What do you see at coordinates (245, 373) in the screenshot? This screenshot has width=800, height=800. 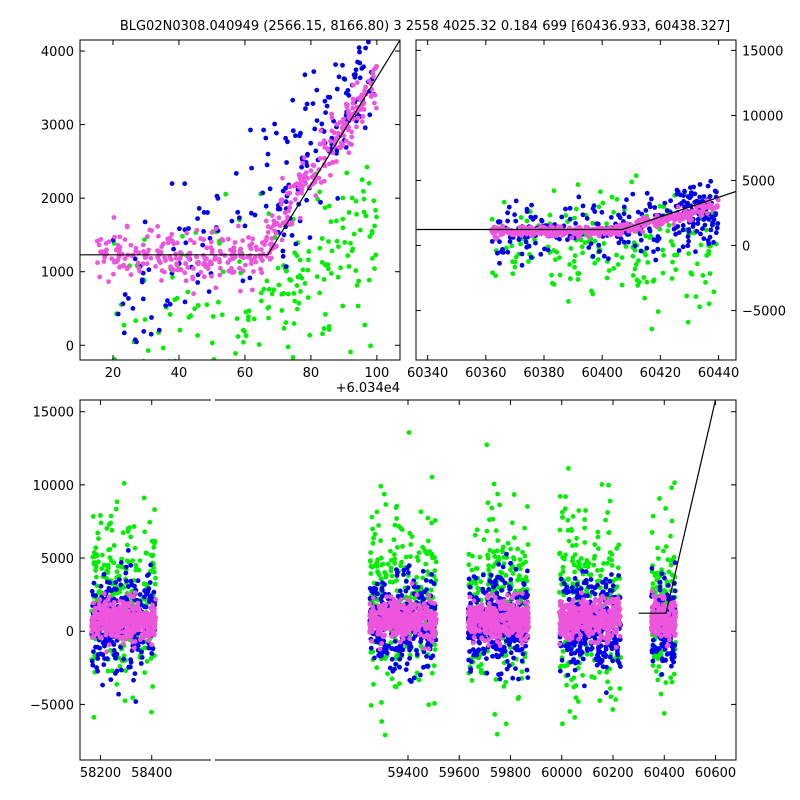 I see `x-tick-label: 60` at bounding box center [245, 373].